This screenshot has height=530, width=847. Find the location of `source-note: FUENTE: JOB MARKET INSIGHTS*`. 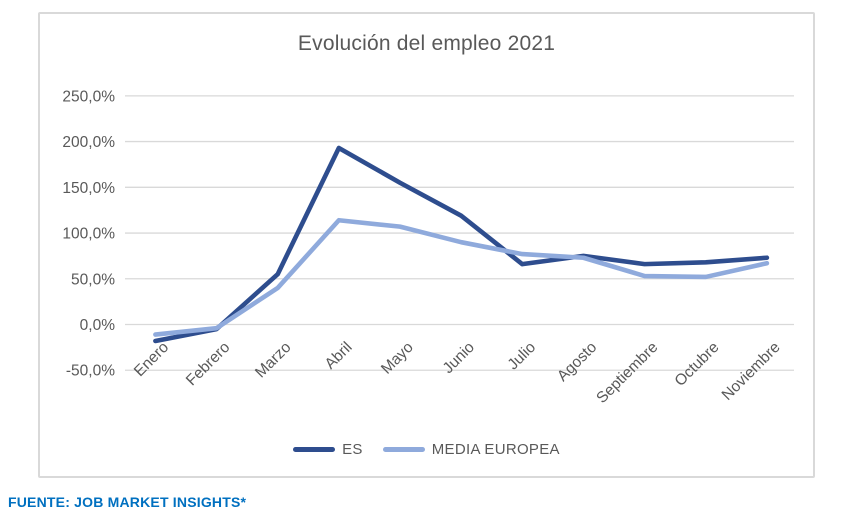

source-note: FUENTE: JOB MARKET INSIGHTS* is located at coordinates (127, 502).